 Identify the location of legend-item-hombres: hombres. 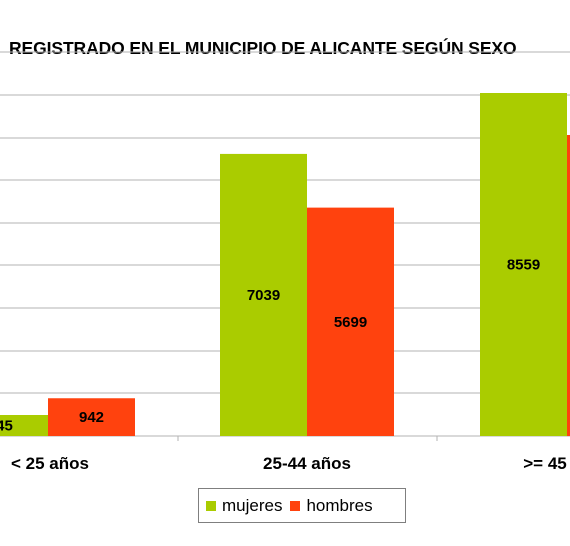
(331, 505).